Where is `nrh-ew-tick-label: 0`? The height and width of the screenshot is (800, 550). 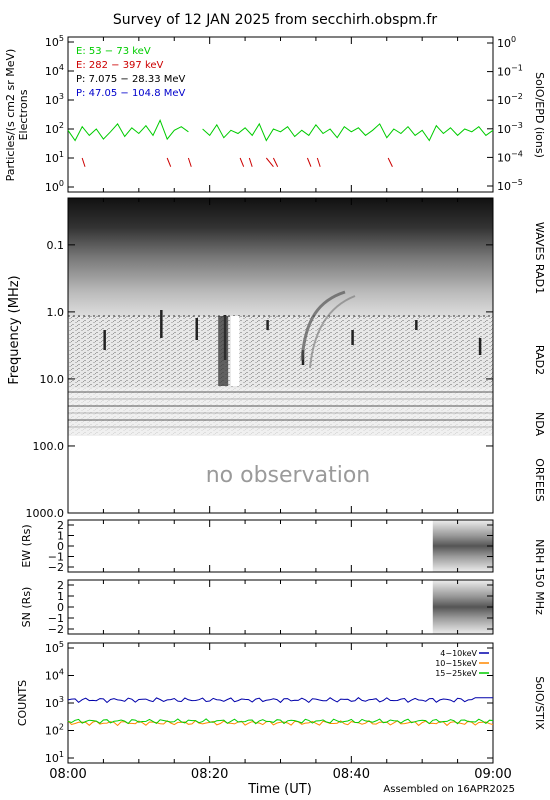
nrh-ew-tick-label: 0 is located at coordinates (60, 546).